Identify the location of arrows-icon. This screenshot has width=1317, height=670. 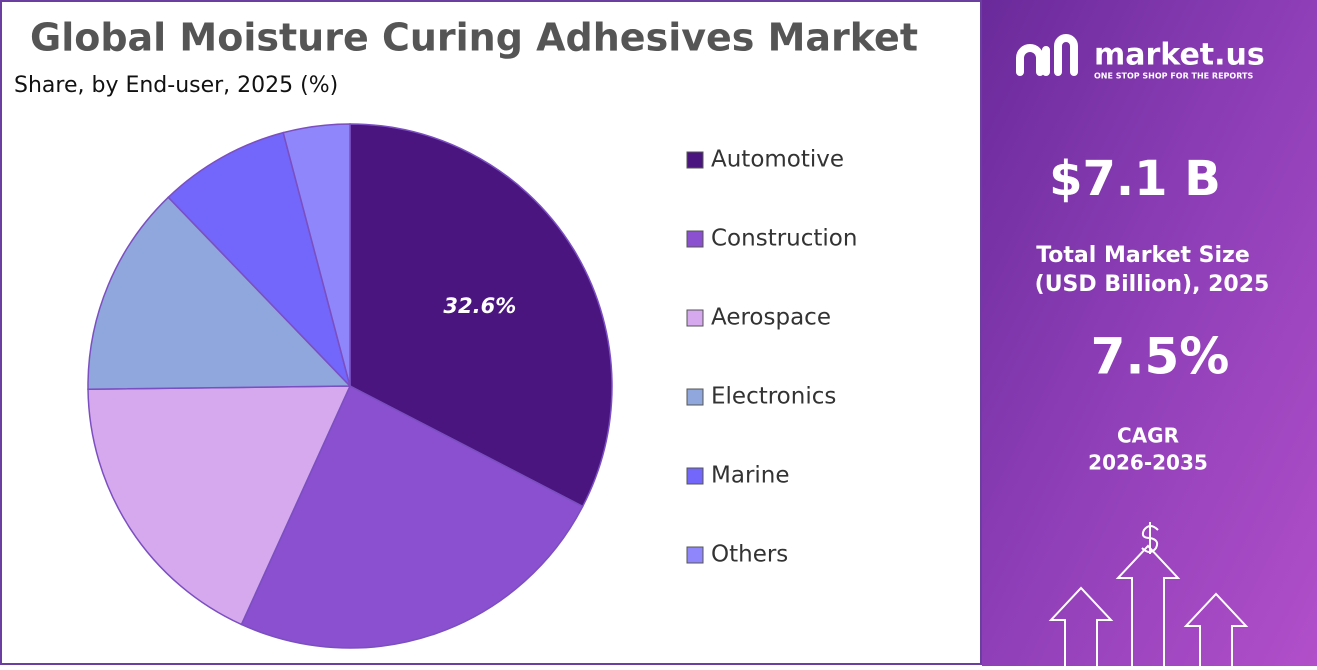
(1148, 594).